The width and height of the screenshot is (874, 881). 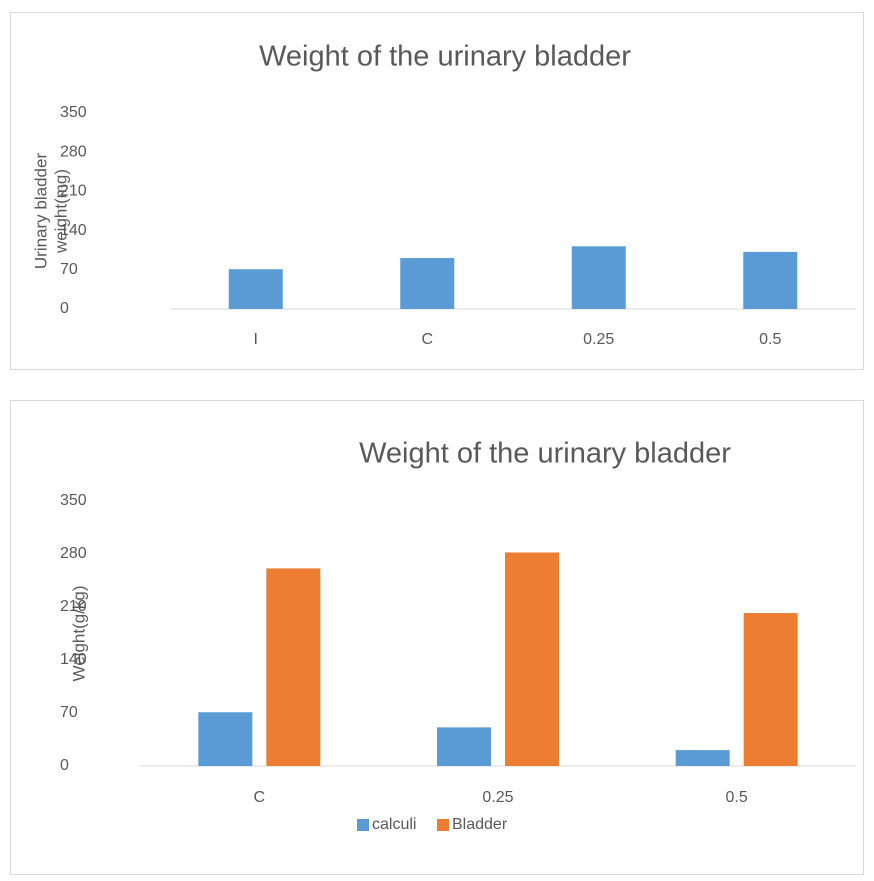 What do you see at coordinates (78, 633) in the screenshot?
I see `y-axis-label: Weight(g/kg)` at bounding box center [78, 633].